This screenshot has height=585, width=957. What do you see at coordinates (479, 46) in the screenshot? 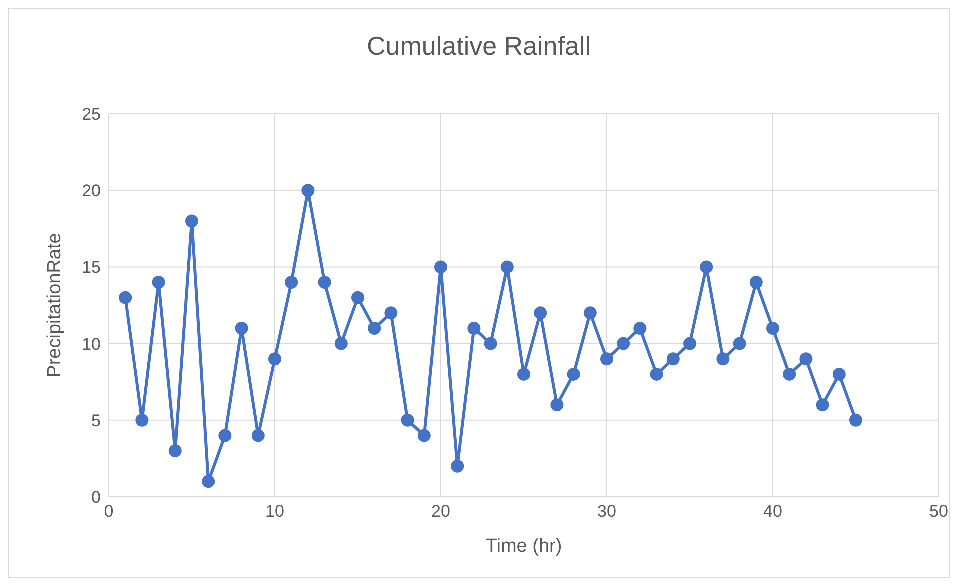
I see `chart-title: Cumulative Rainfall` at bounding box center [479, 46].